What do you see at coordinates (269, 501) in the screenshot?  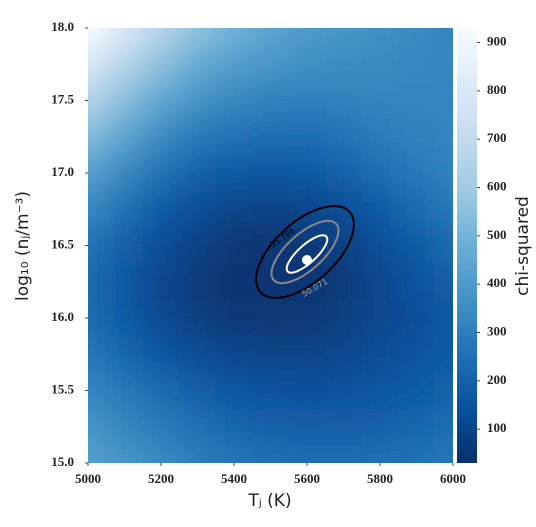 I see `x-axis-label: Tⱼ (K)` at bounding box center [269, 501].